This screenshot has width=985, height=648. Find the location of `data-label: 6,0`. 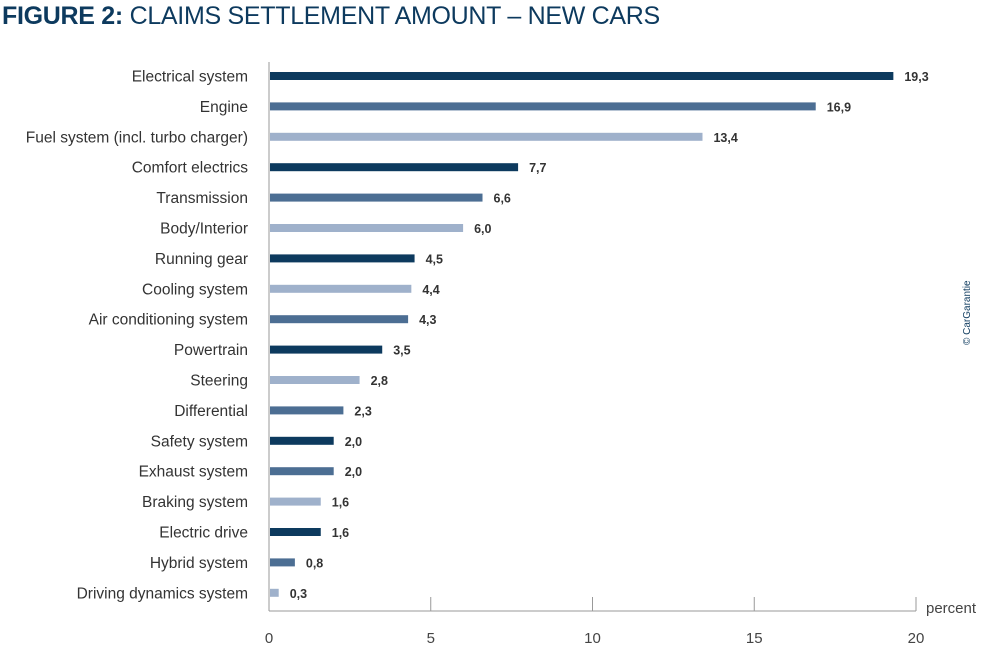

data-label: 6,0 is located at coordinates (482, 229).